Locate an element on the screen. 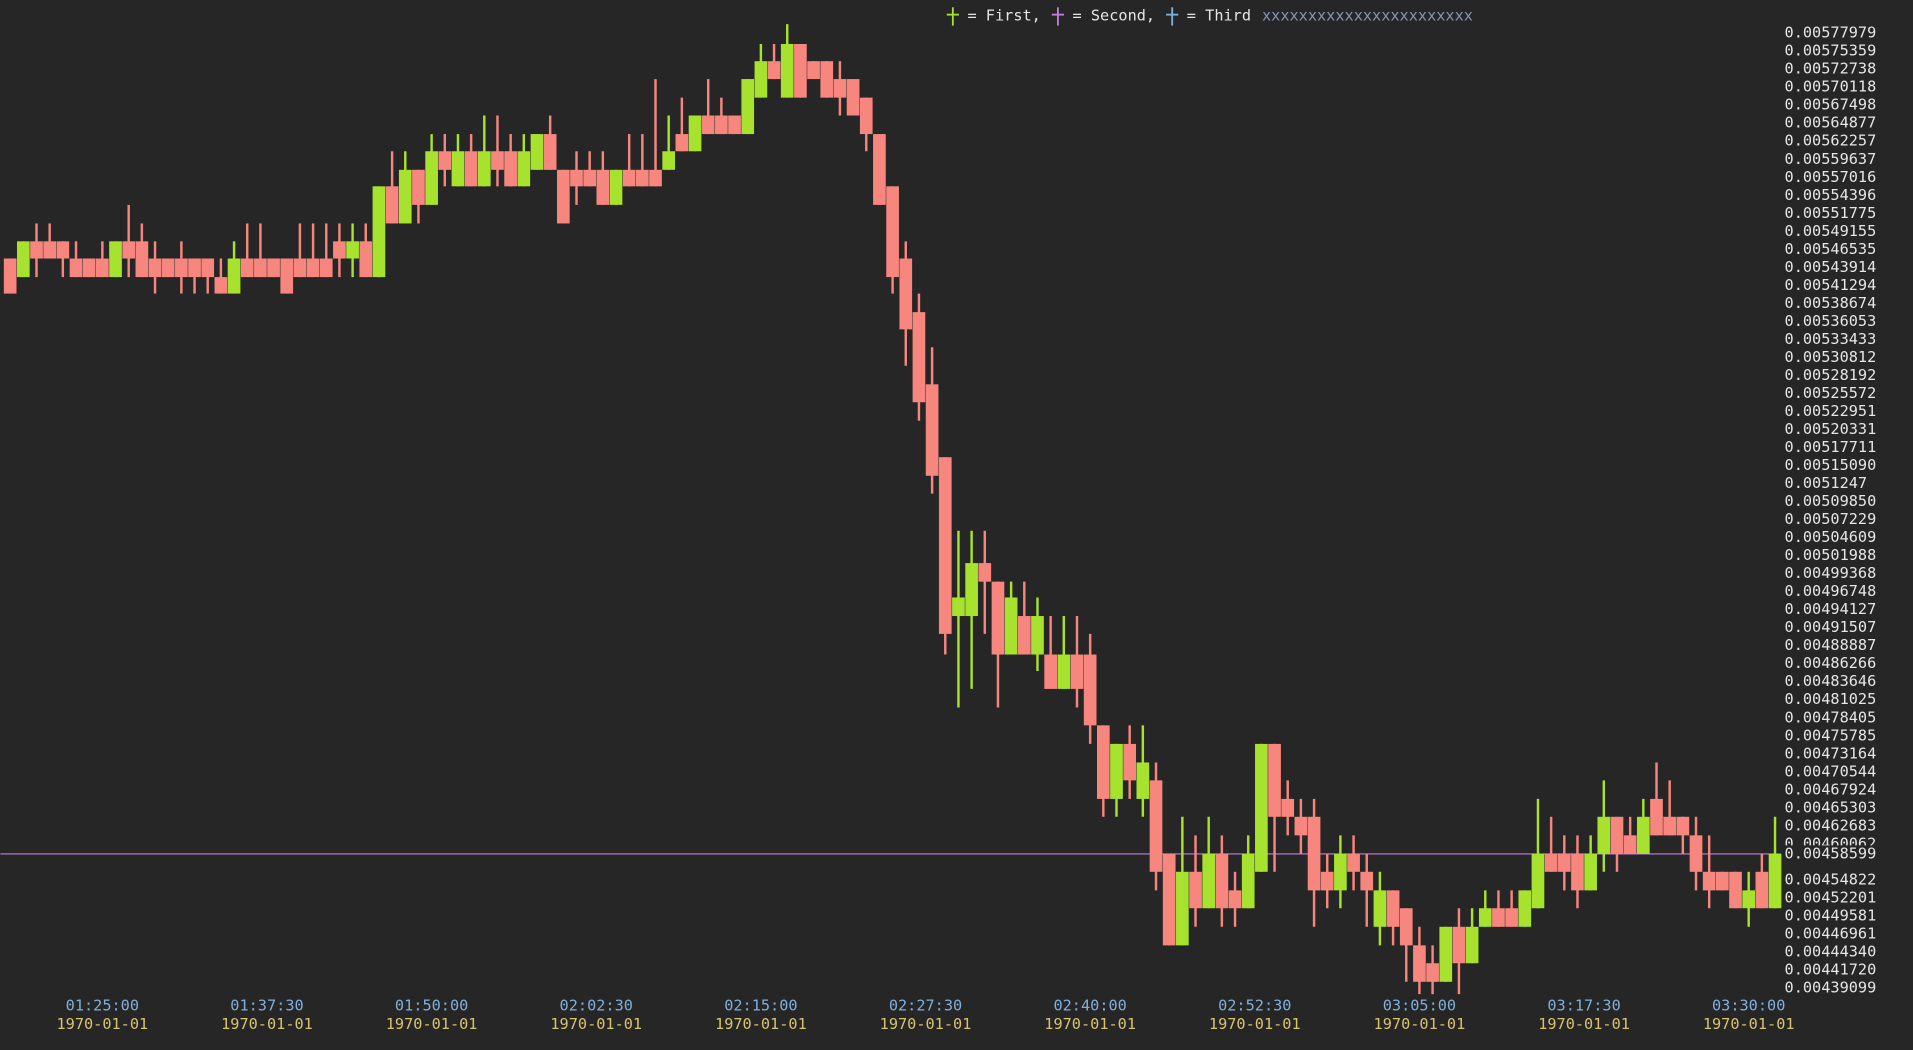 The width and height of the screenshot is (1913, 1050). y-tick-label: 0.00449581 is located at coordinates (1831, 915).